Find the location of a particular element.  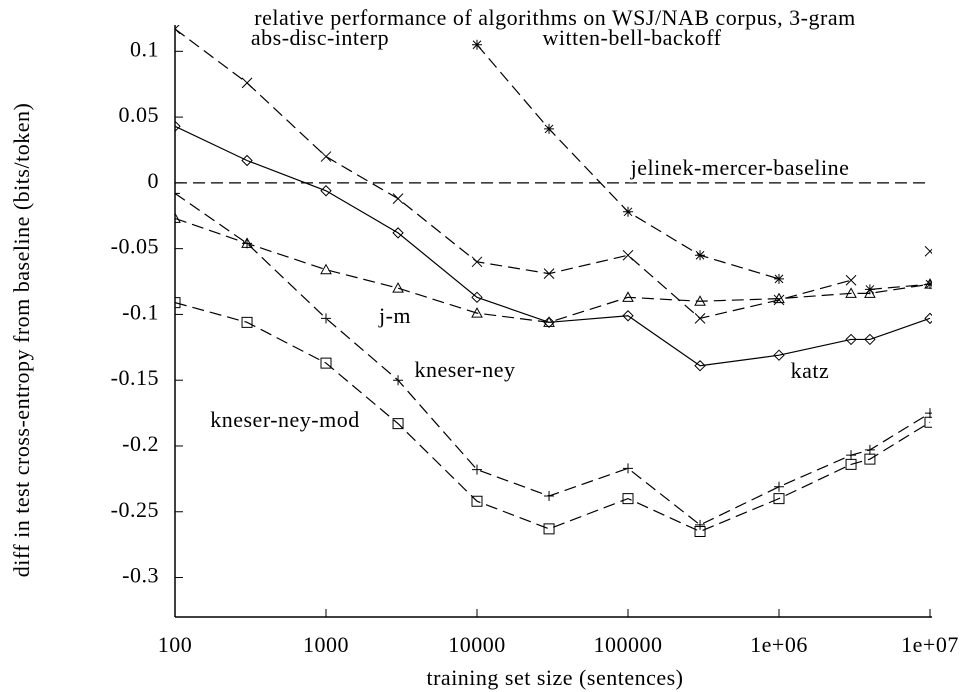

series-label: kneser-ney-mod is located at coordinates (285, 419).